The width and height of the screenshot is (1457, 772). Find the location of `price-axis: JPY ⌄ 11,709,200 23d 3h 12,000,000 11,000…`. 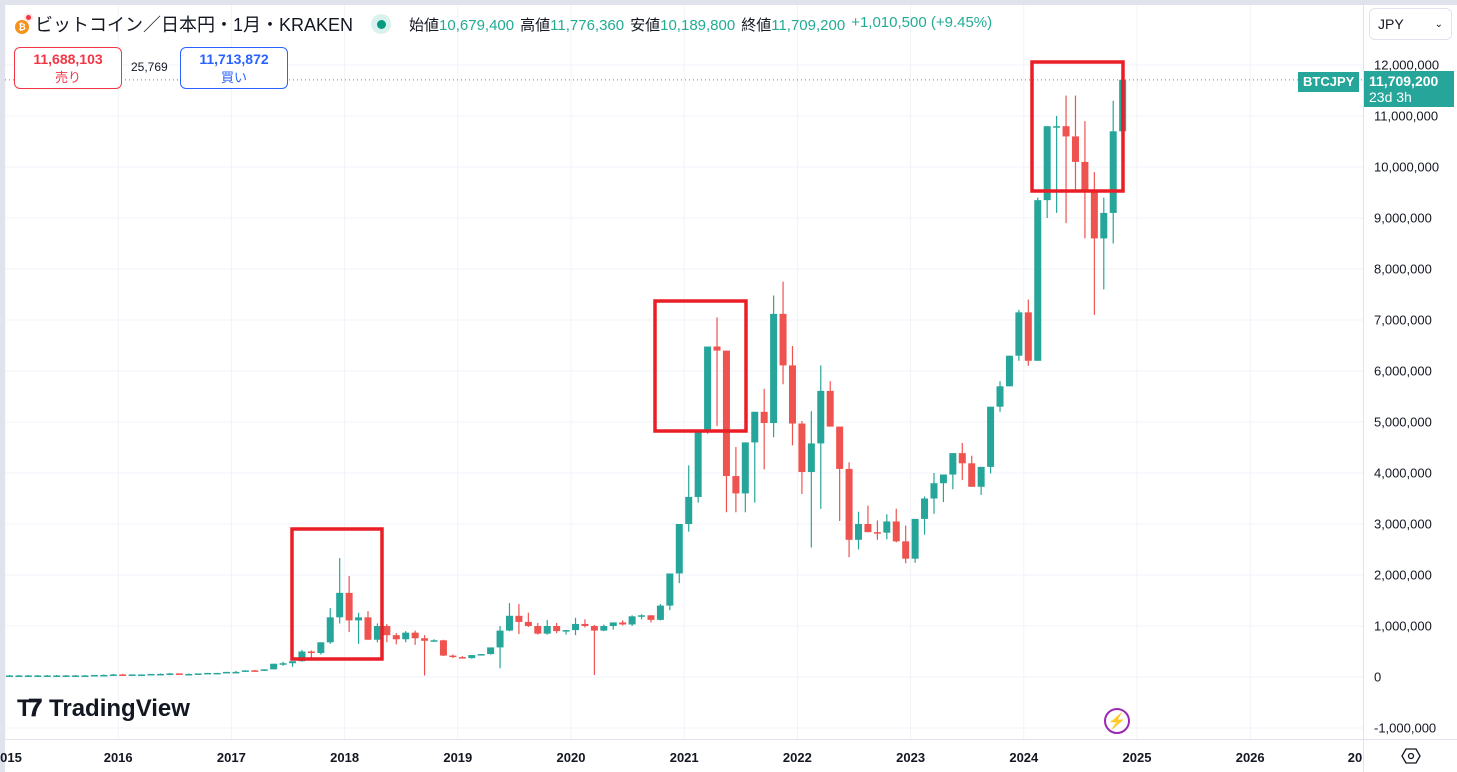

price-axis: JPY ⌄ 11,709,200 23d 3h 12,000,000 11,000… is located at coordinates (1410, 372).